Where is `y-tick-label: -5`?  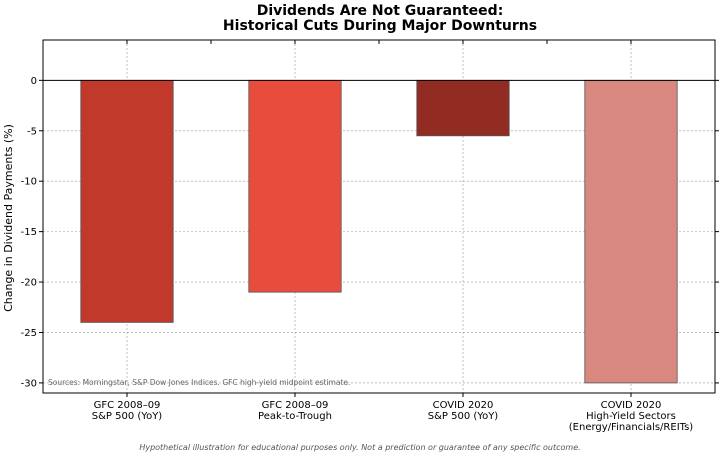 y-tick-label: -5 is located at coordinates (32, 131).